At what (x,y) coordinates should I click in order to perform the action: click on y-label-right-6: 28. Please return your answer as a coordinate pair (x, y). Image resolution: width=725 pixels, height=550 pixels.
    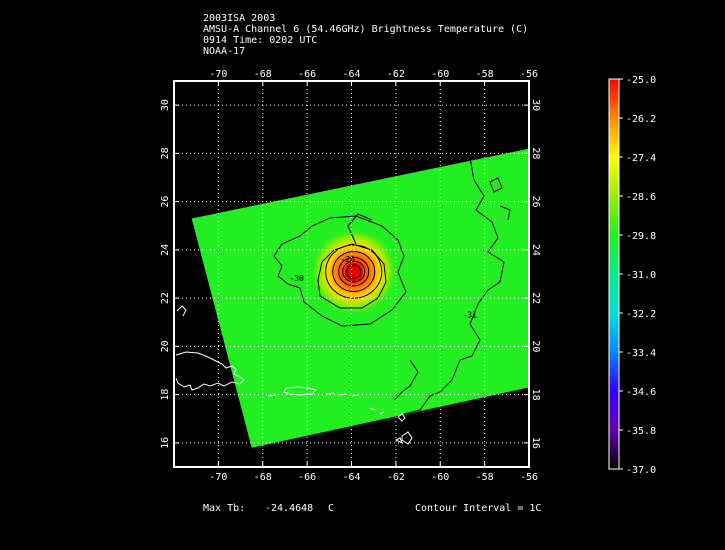
    Looking at the image, I should click on (535, 153).